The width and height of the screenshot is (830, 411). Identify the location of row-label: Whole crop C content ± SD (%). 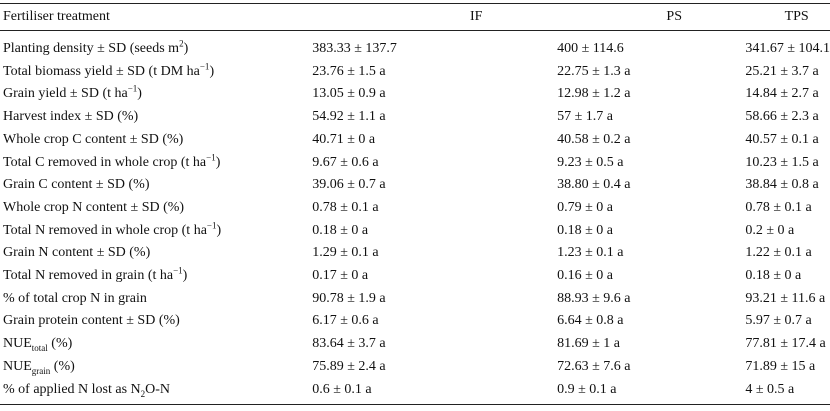
(153, 140).